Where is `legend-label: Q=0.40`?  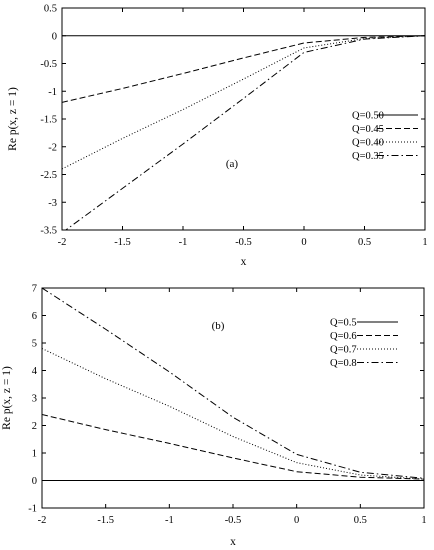 legend-label: Q=0.40 is located at coordinates (368, 143).